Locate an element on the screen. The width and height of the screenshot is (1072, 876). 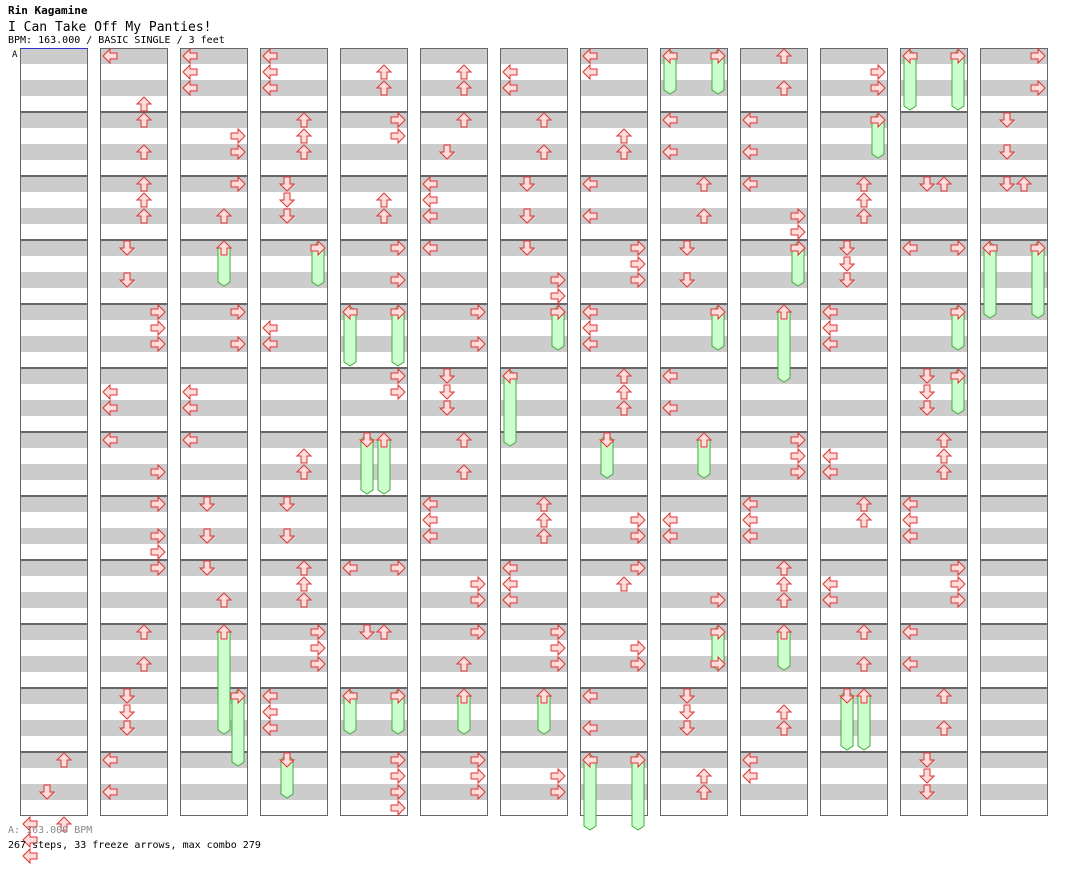
bpm-legend: A: 163.000 BPM is located at coordinates (50, 830).